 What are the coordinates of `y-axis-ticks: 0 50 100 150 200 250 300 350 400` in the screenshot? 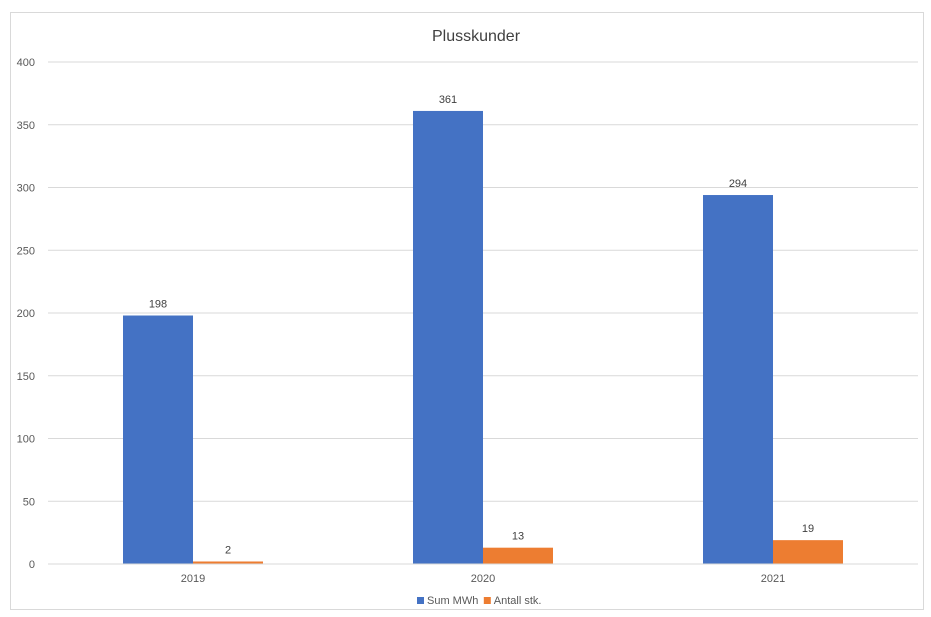 It's located at (26, 314).